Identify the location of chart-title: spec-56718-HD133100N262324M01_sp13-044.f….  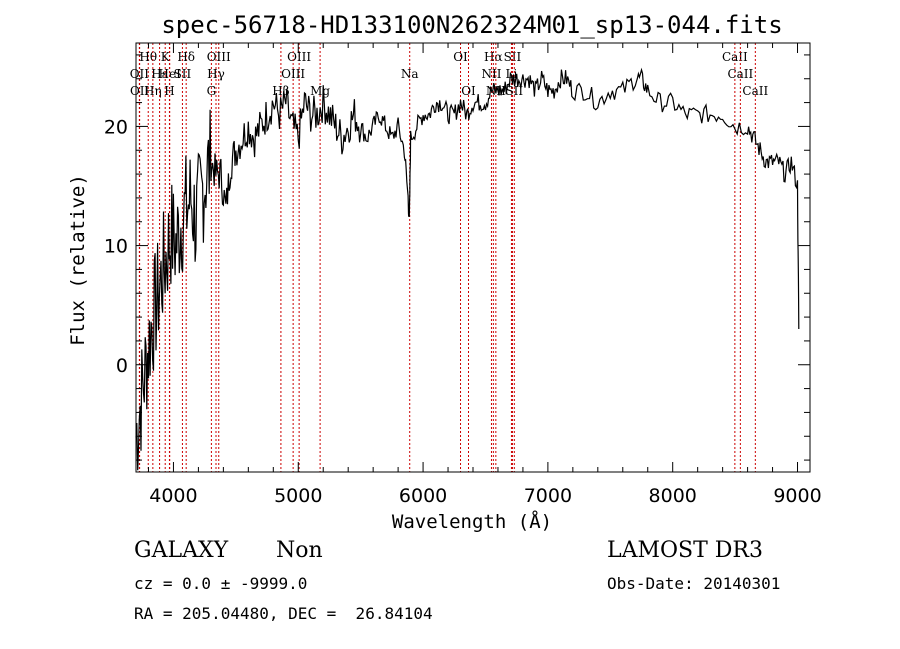
(471, 25).